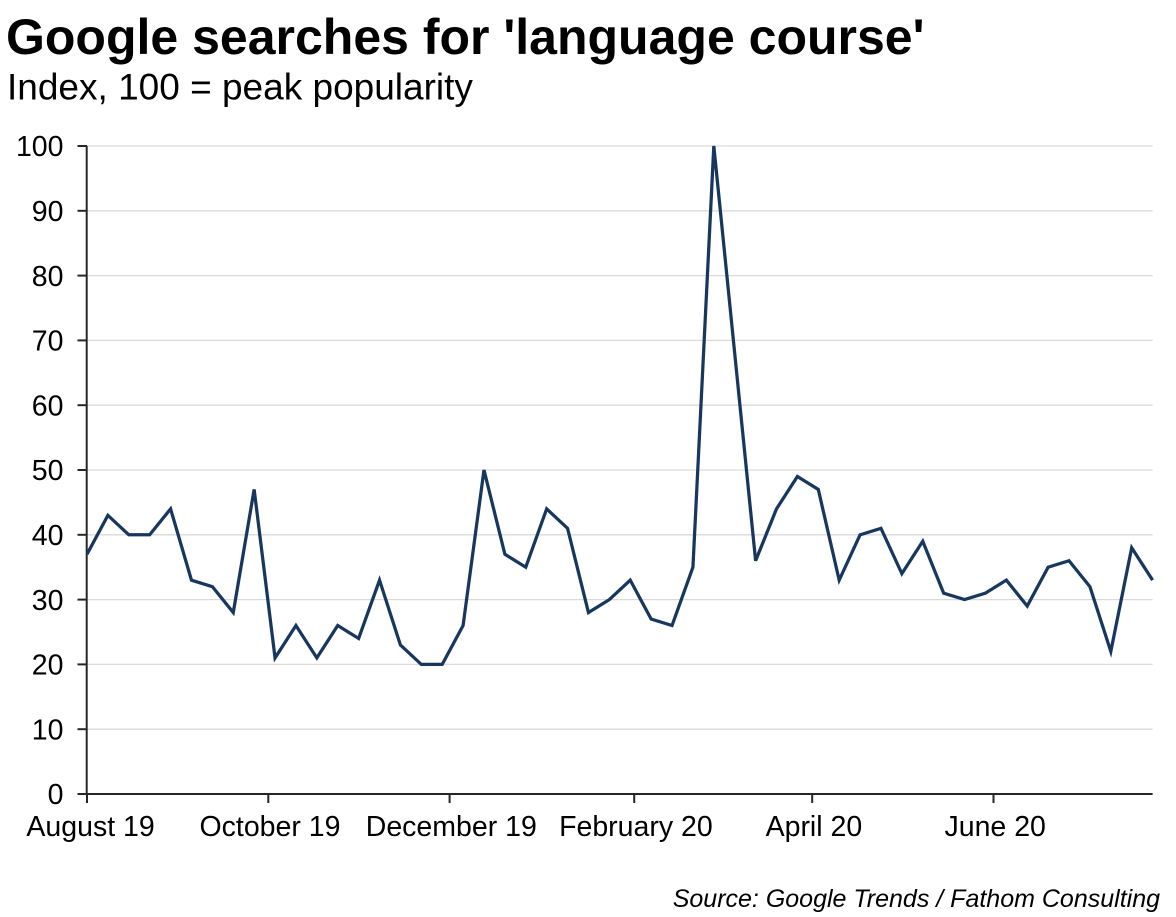 The height and width of the screenshot is (917, 1176). What do you see at coordinates (636, 827) in the screenshot?
I see `svg-text: February 20` at bounding box center [636, 827].